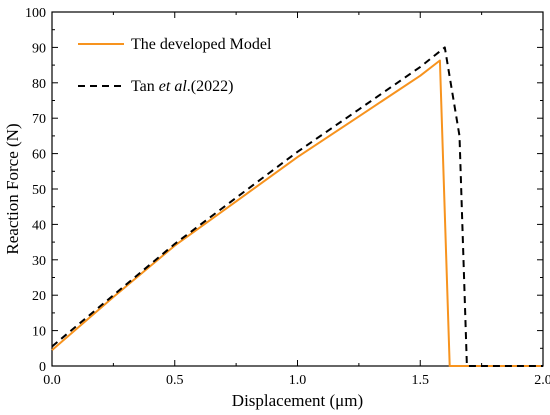 The width and height of the screenshot is (550, 415). I want to click on legend-label-tan-et-al: Tan et al.(2022), so click(182, 86).